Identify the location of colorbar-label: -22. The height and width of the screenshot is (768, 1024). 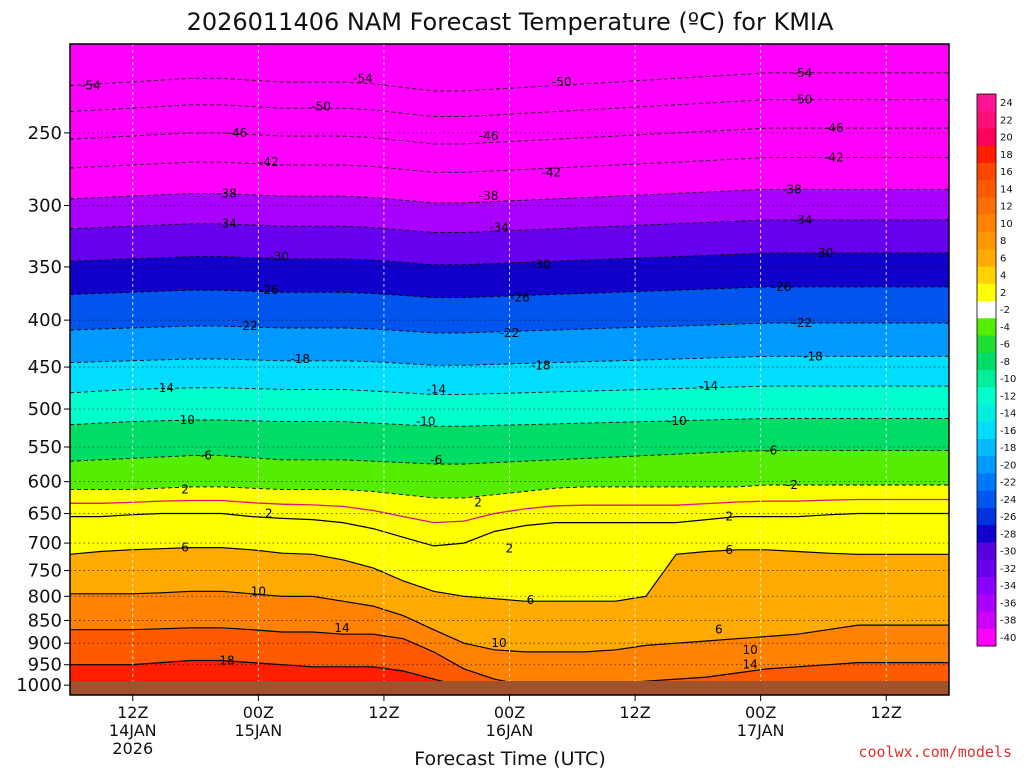
(1008, 483).